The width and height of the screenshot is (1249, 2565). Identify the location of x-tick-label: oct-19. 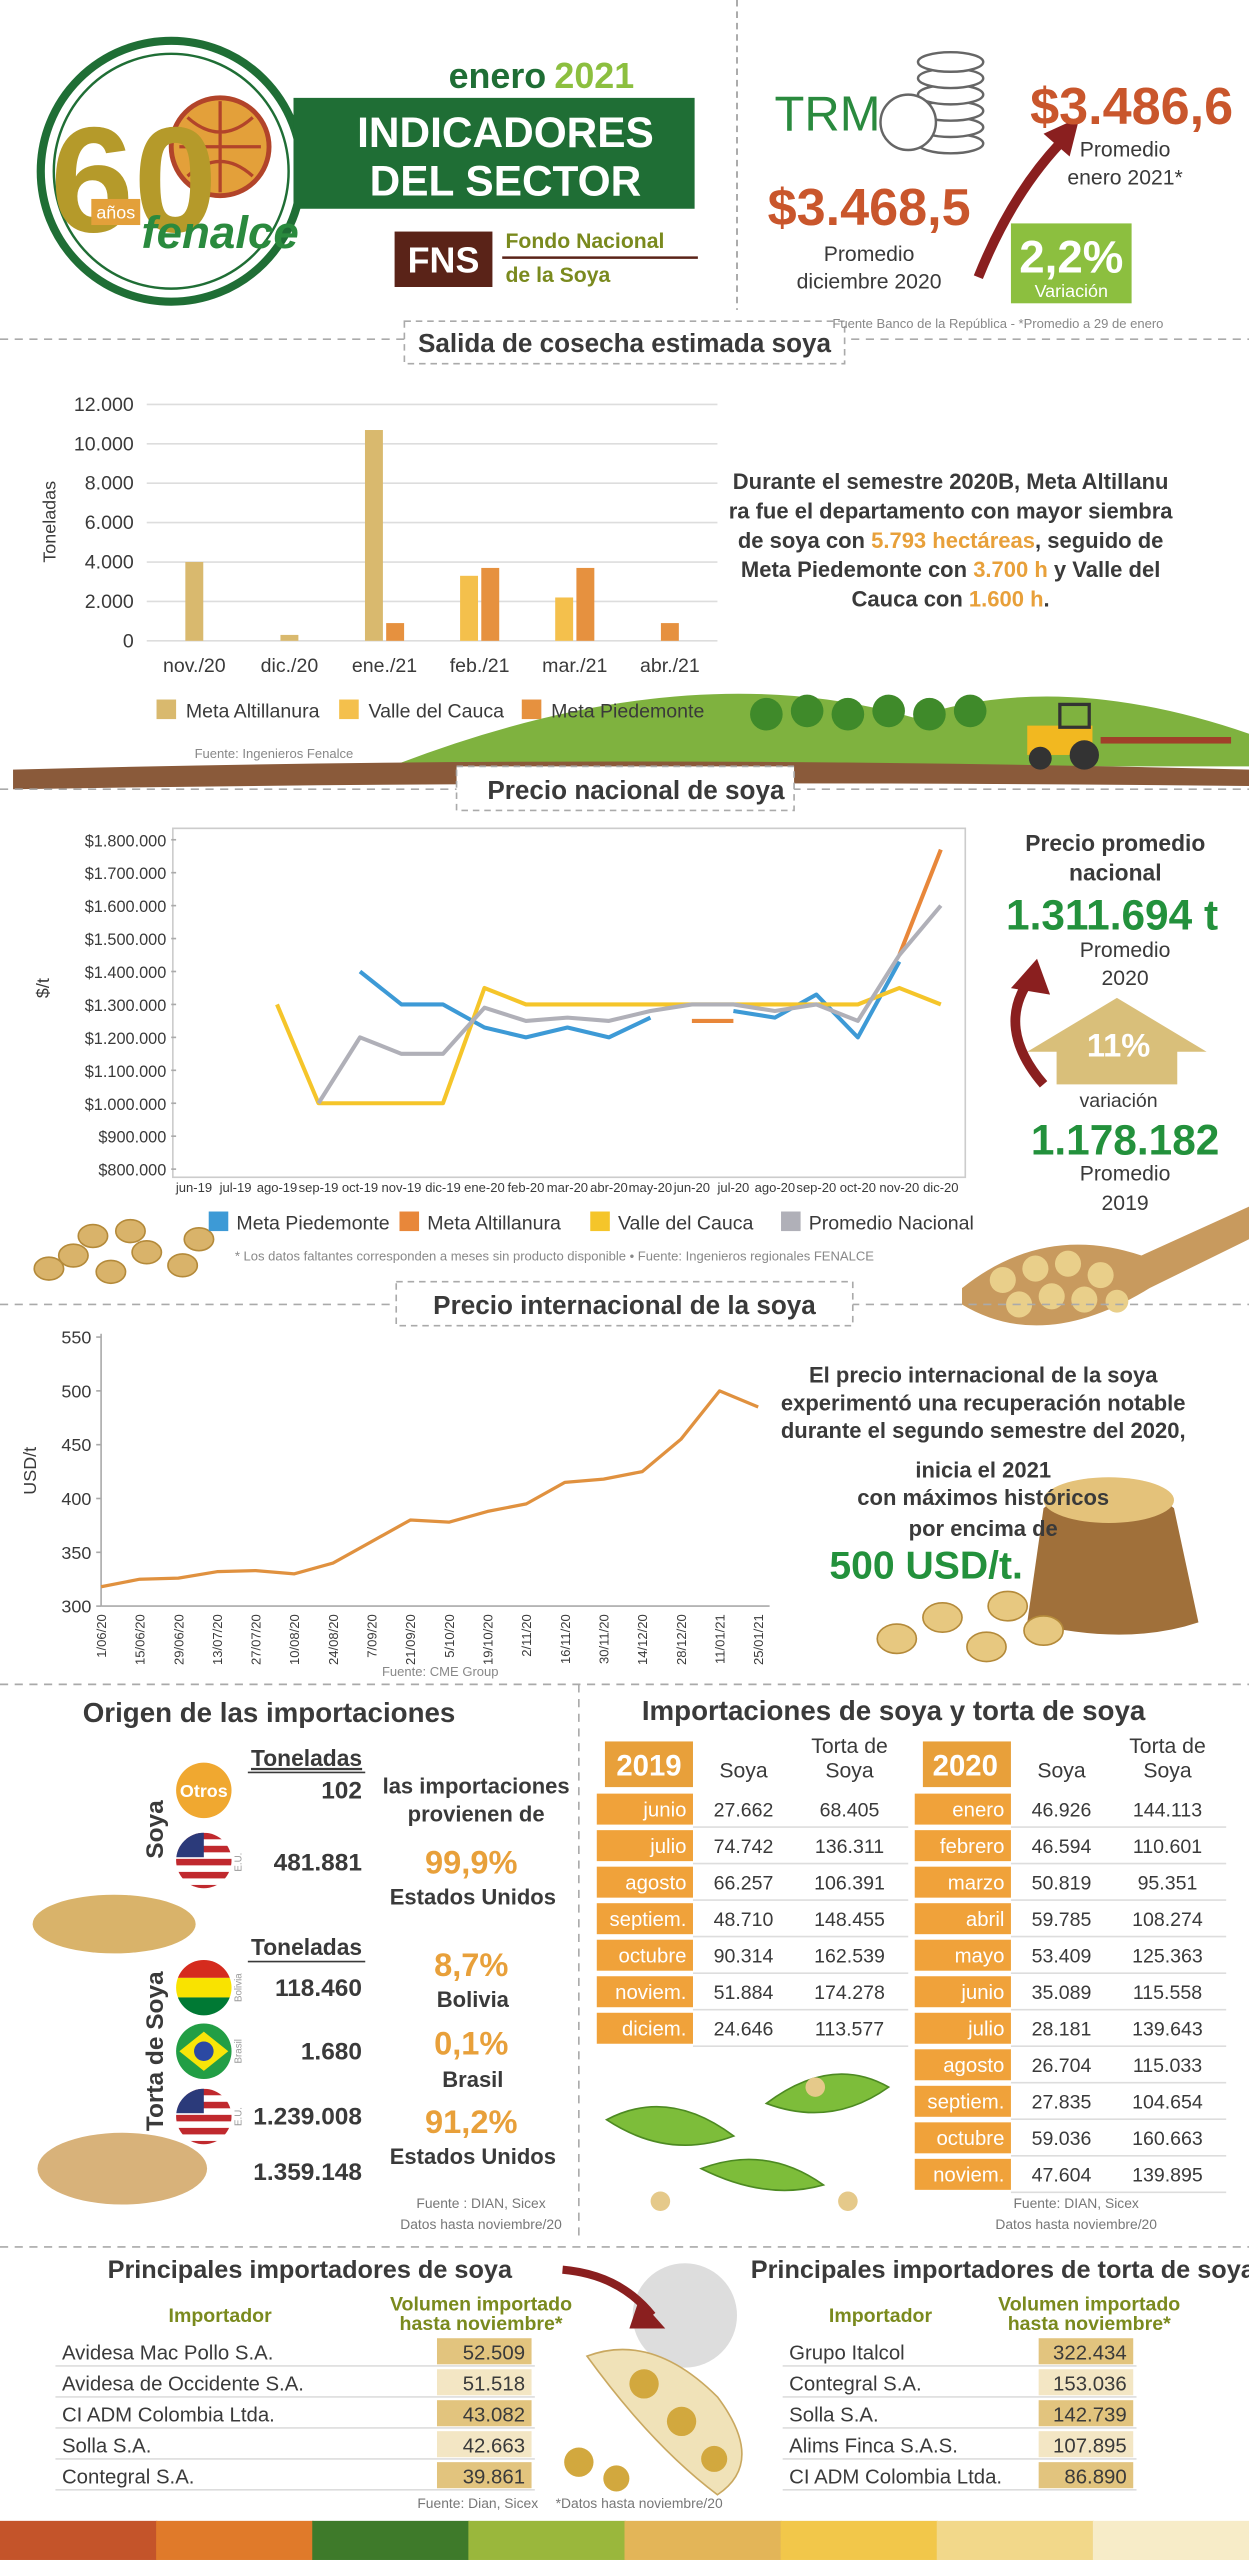
(360, 1187).